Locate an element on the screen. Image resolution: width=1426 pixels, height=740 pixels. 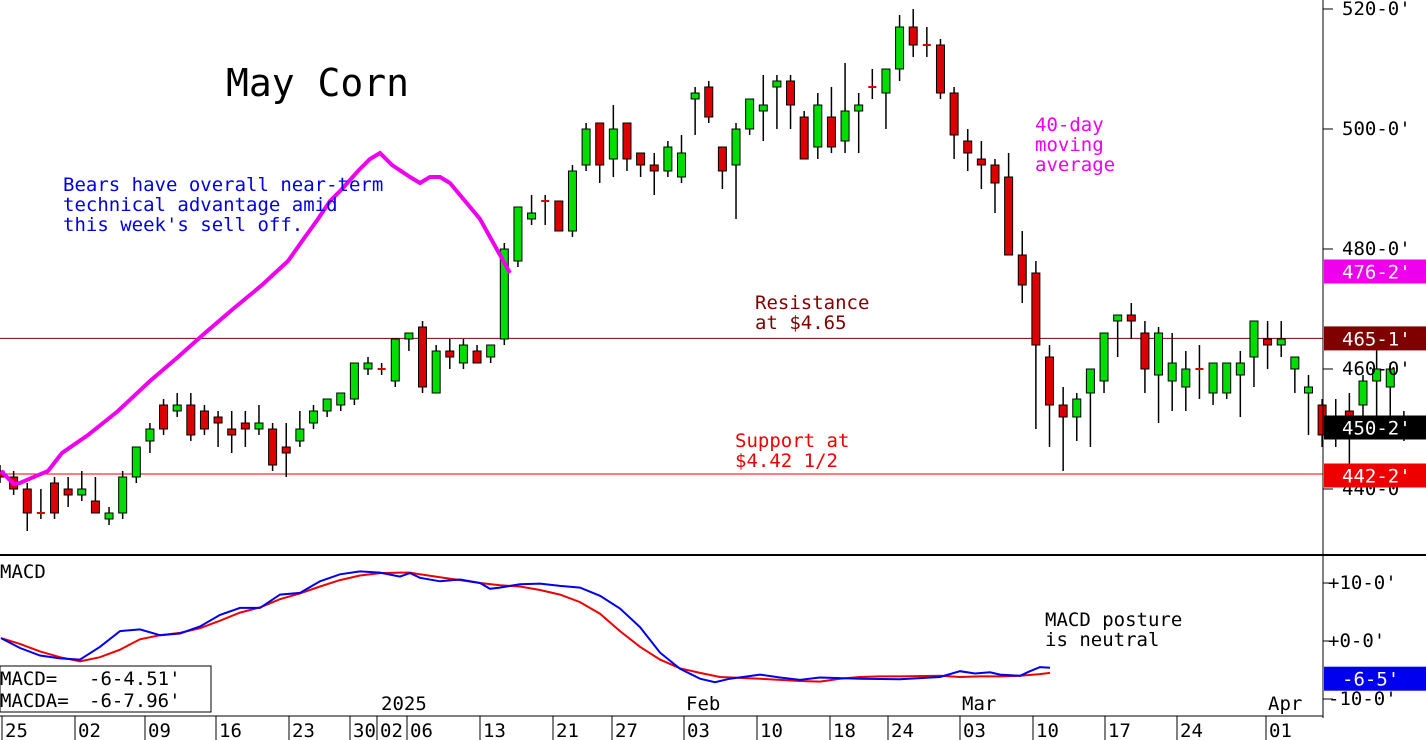
macd-axis-label: +10-0' is located at coordinates (1362, 583).